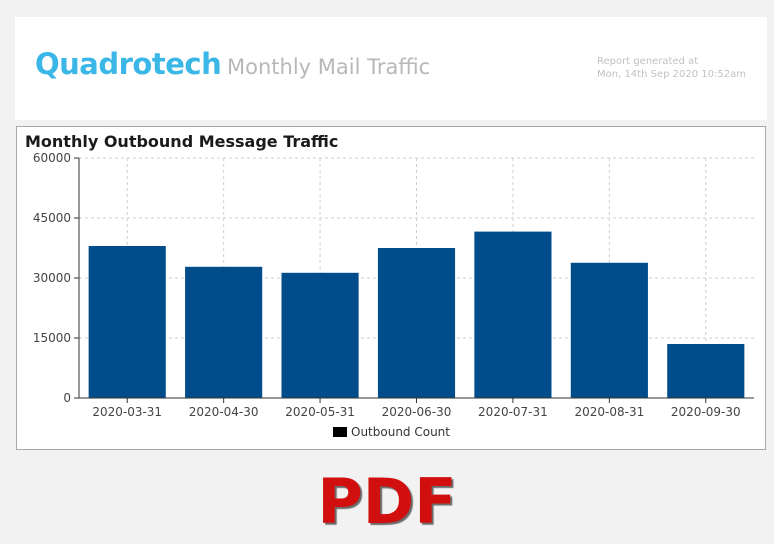 This screenshot has height=544, width=774. What do you see at coordinates (387, 501) in the screenshot?
I see `pdf-label: PDF` at bounding box center [387, 501].